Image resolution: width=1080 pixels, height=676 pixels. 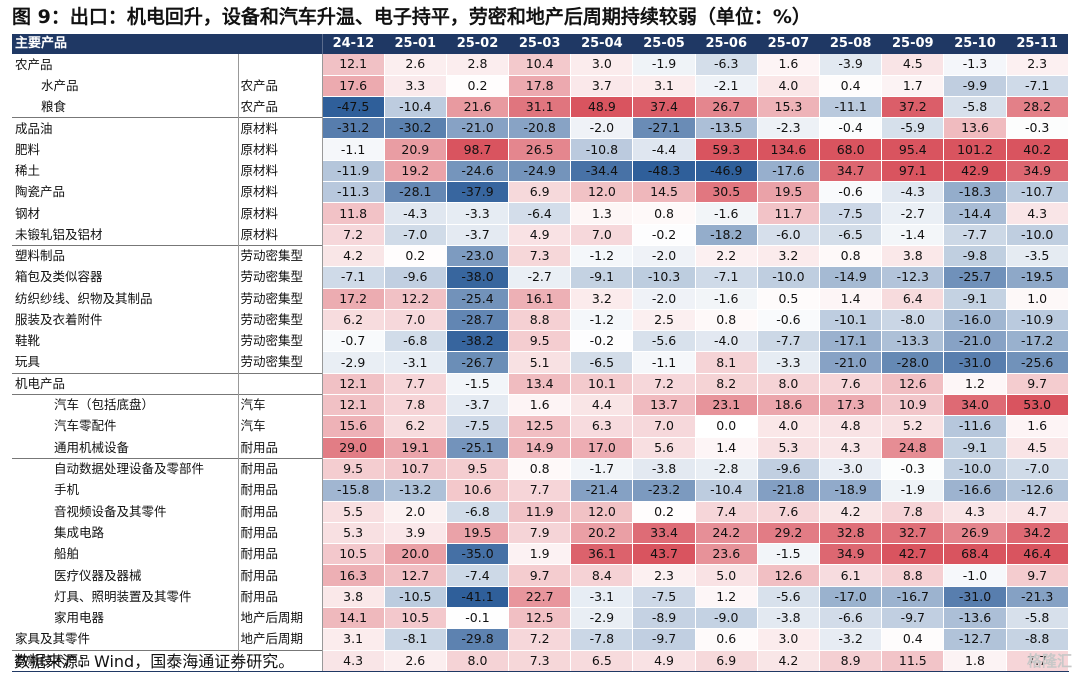 What do you see at coordinates (353, 341) in the screenshot?
I see `heatmap-cell: -0.7` at bounding box center [353, 341].